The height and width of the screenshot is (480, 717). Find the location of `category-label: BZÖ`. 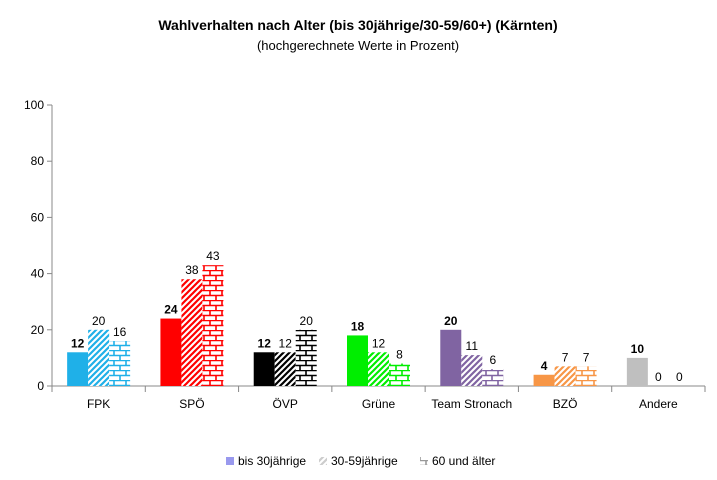

category-label: BZÖ is located at coordinates (565, 404).